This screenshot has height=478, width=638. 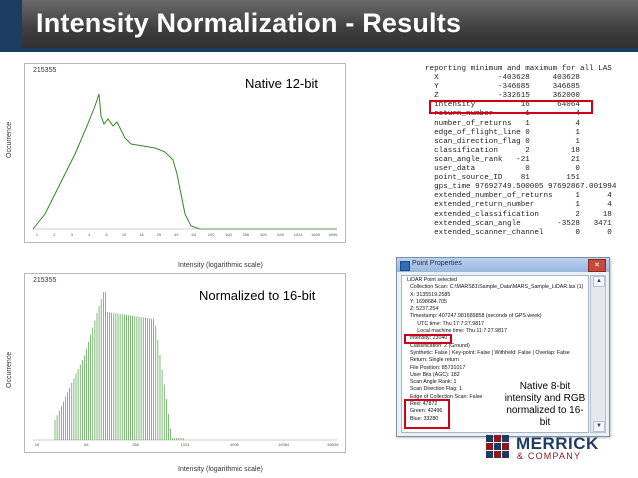 What do you see at coordinates (502, 123) in the screenshot?
I see `las-report-line: number_of_returns 1 4` at bounding box center [502, 123].